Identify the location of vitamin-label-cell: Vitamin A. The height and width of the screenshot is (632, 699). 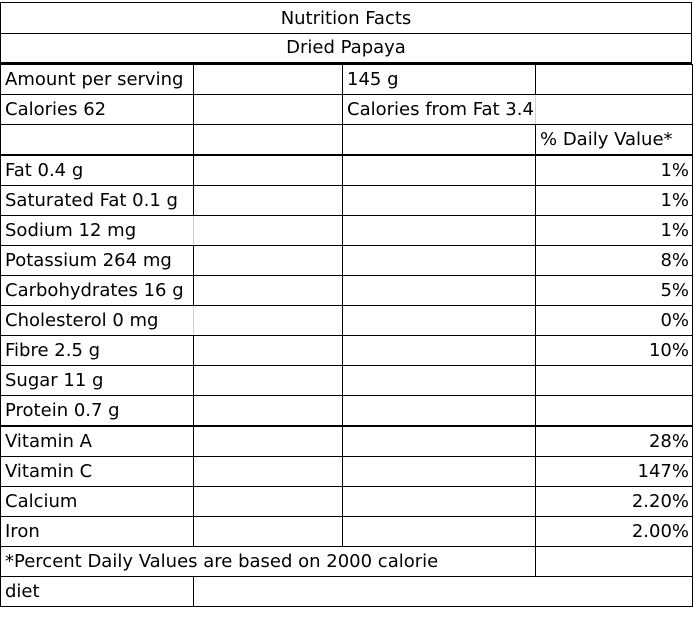
(97, 441).